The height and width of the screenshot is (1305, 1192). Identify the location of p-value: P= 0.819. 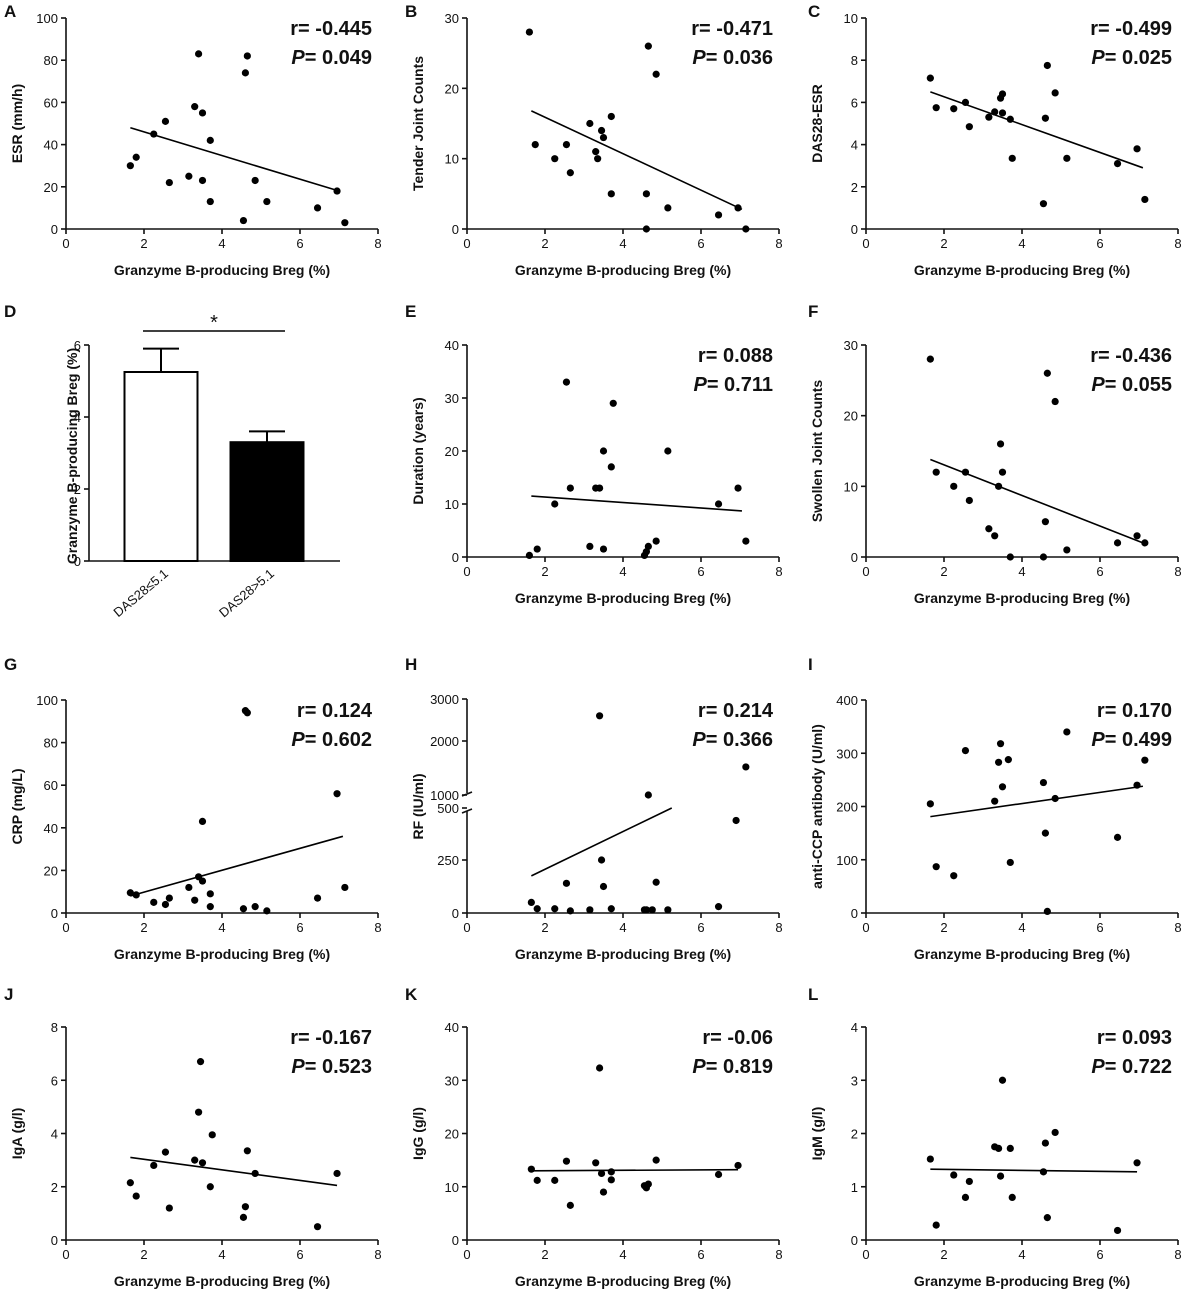
(732, 1067).